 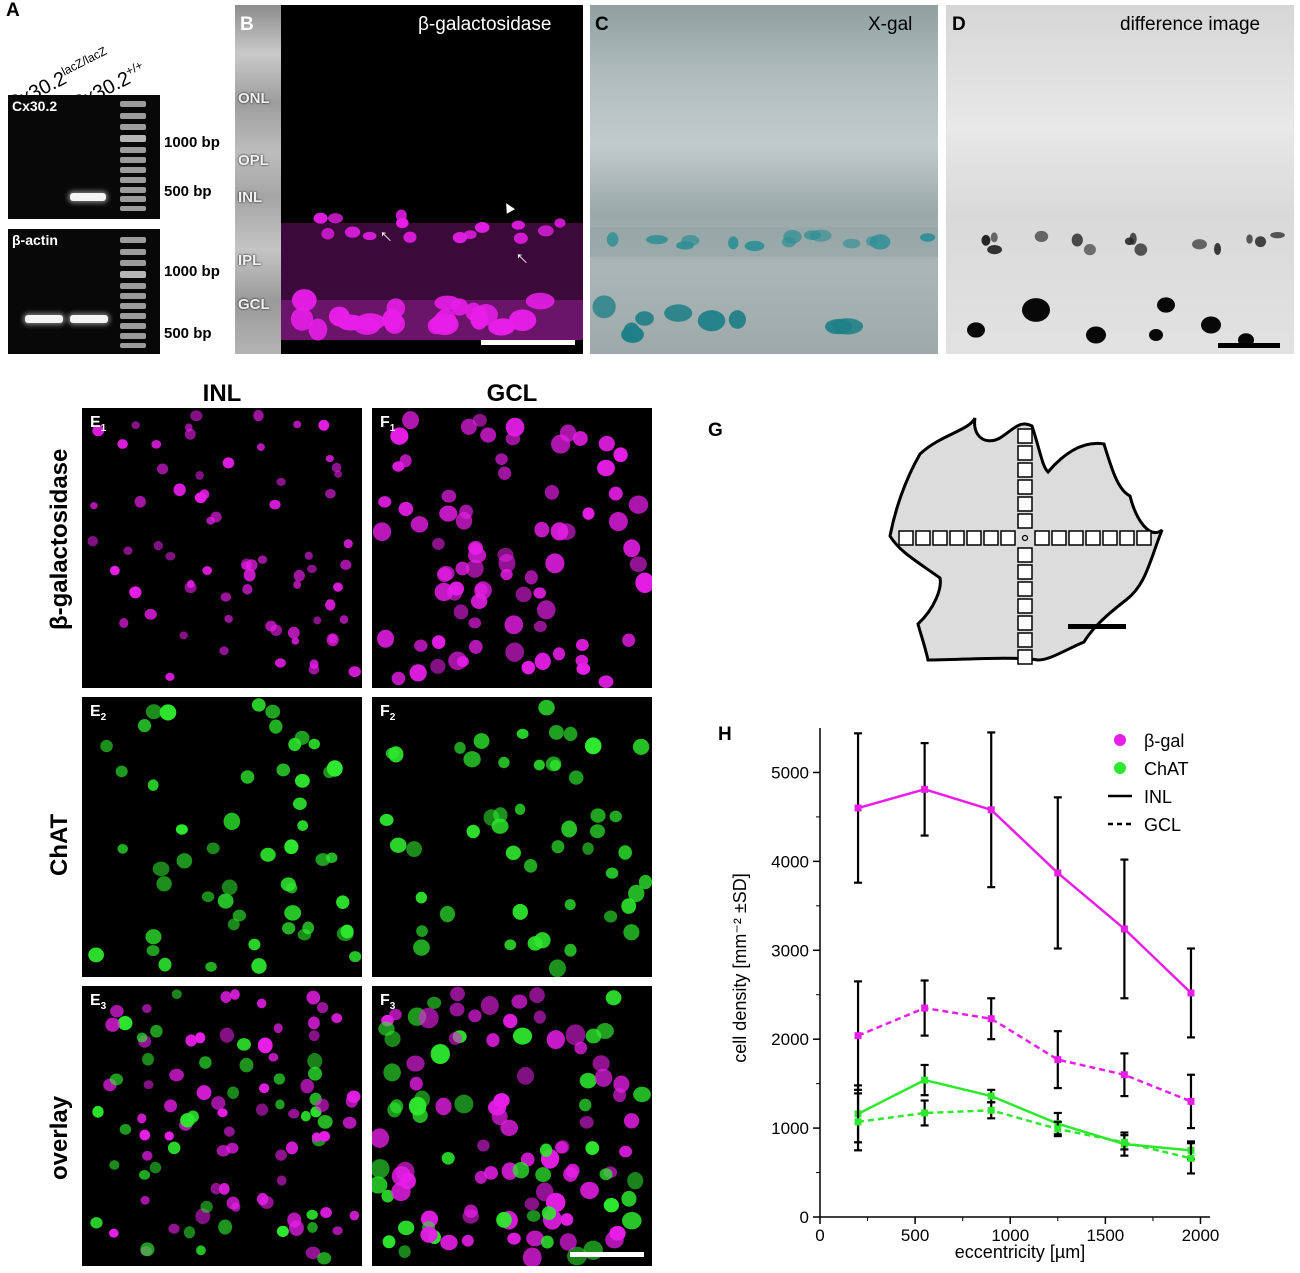 What do you see at coordinates (1026, 539) in the screenshot?
I see `retina-outline` at bounding box center [1026, 539].